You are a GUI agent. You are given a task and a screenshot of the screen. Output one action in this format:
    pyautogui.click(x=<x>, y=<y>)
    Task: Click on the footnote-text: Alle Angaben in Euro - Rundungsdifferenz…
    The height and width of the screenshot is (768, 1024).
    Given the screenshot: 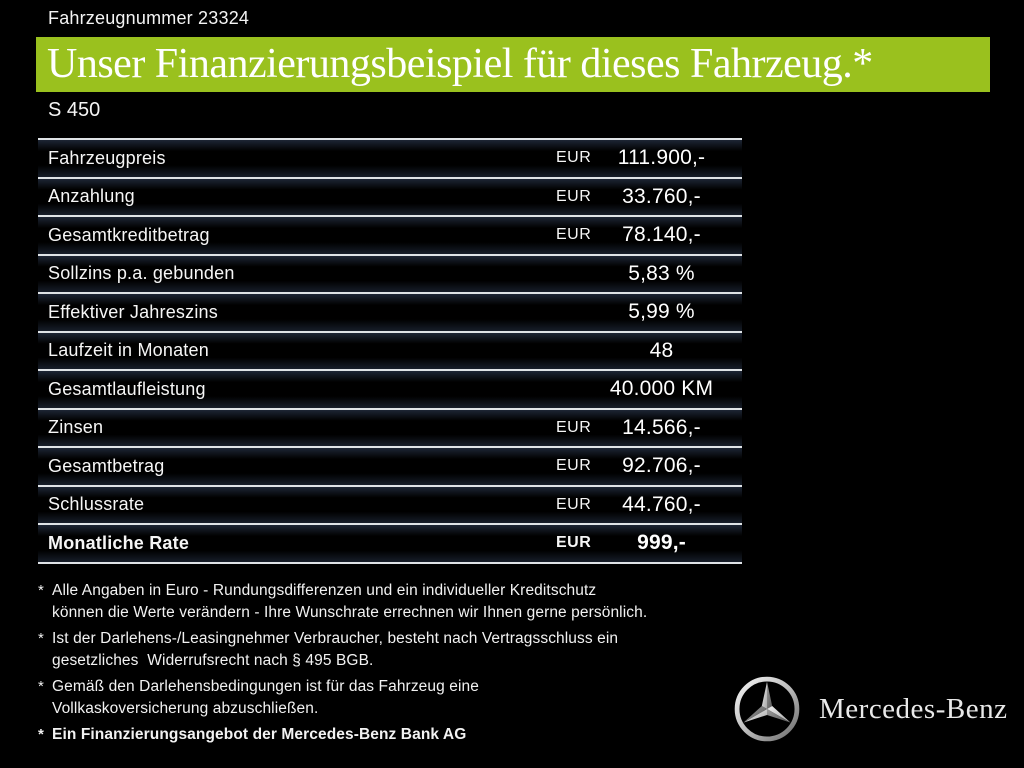 What is the action you would take?
    pyautogui.click(x=324, y=590)
    